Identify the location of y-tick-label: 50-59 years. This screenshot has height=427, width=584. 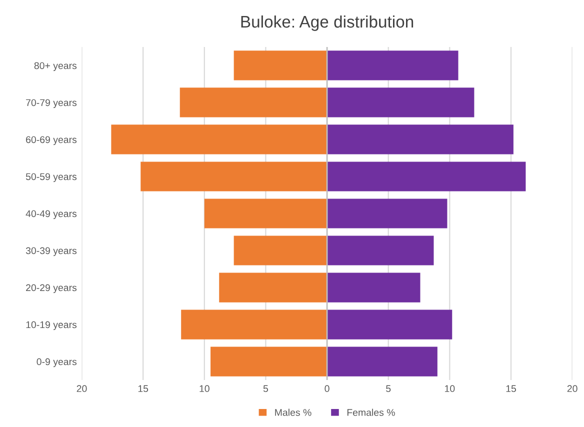
(51, 177).